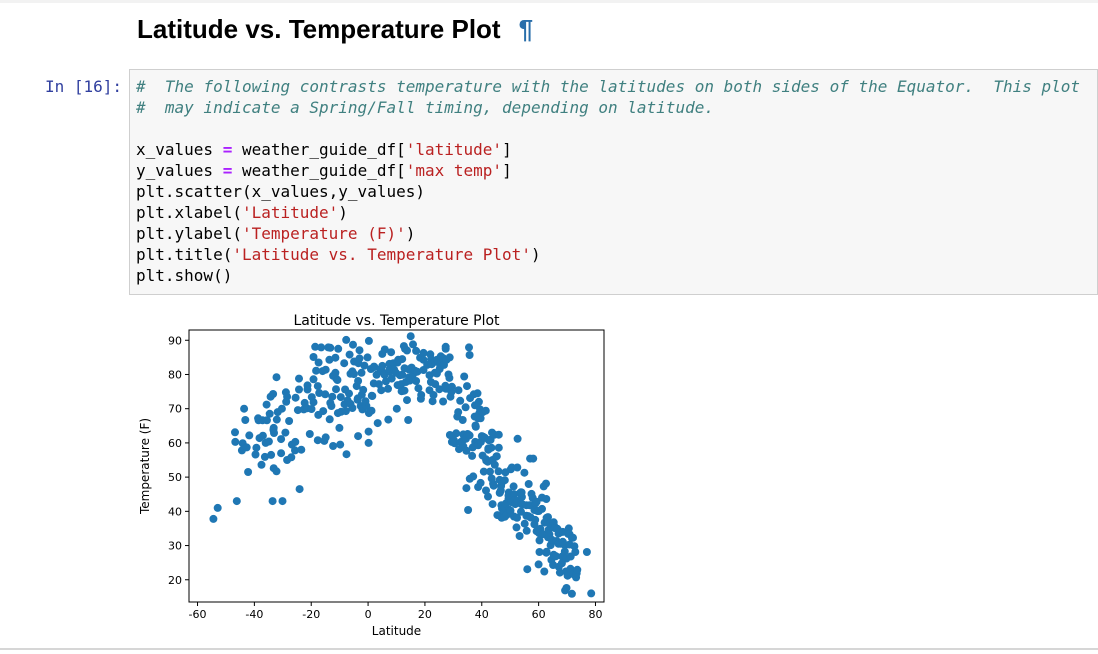 This screenshot has height=654, width=1098. I want to click on x-tick-label: 0, so click(368, 614).